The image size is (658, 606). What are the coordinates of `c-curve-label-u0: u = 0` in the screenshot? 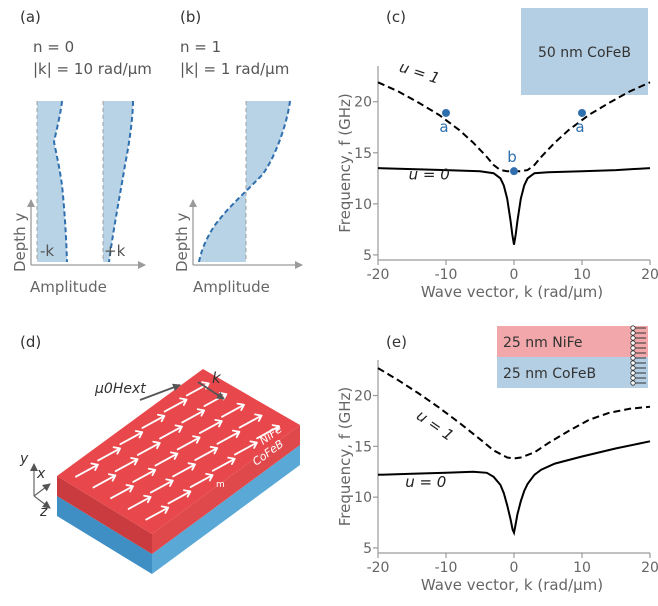 It's located at (429, 174).